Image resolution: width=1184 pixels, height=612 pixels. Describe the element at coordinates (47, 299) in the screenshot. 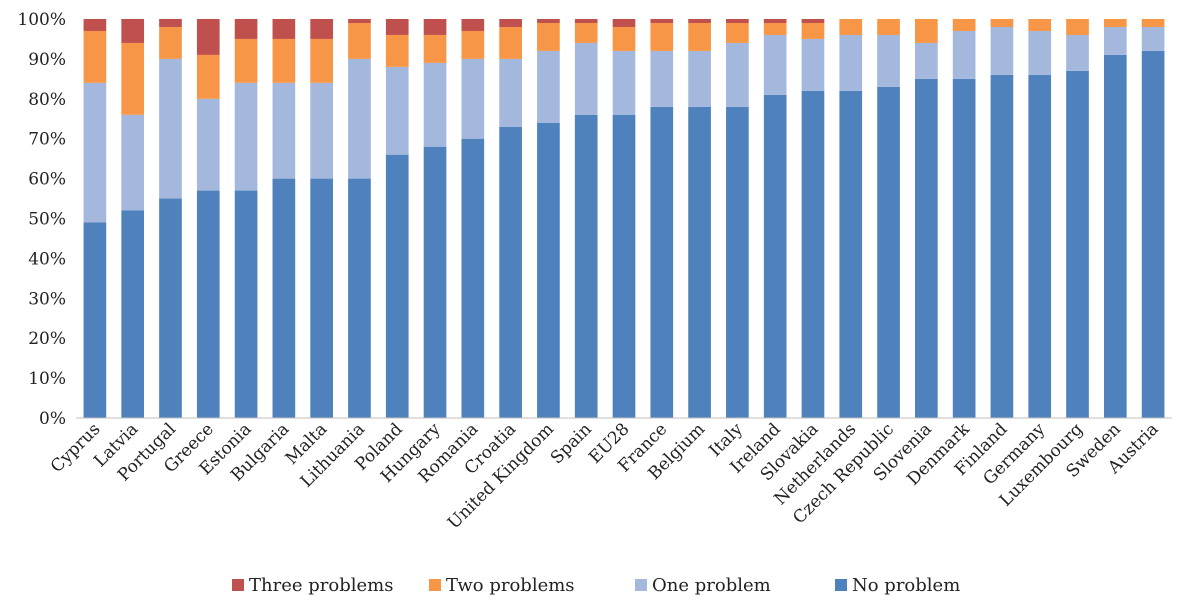

I see `y-tick-label: 30%` at that location.